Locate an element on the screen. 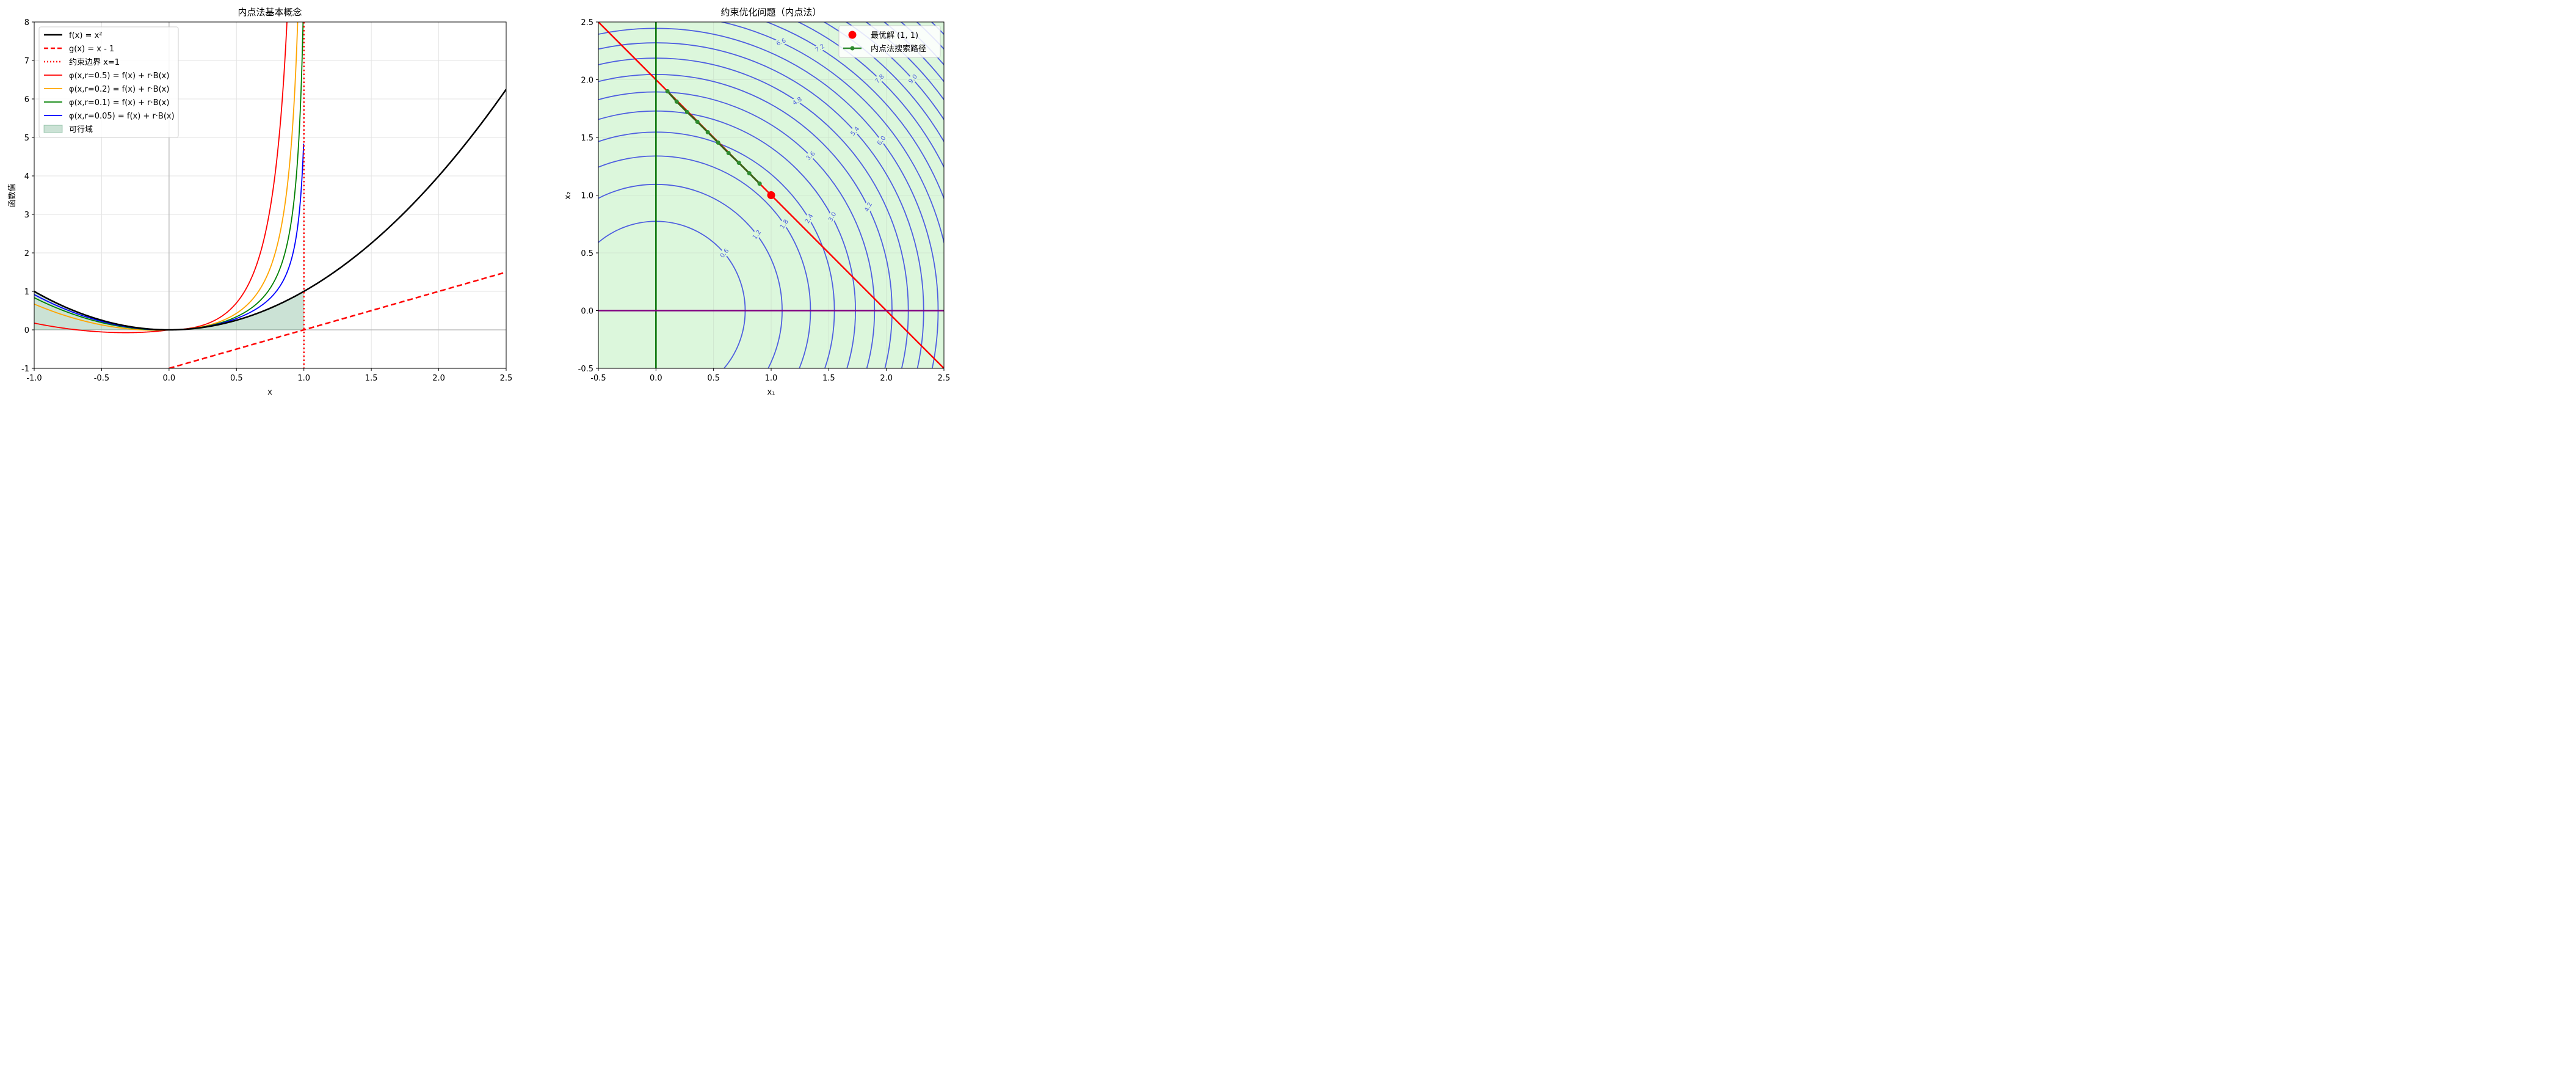 The height and width of the screenshot is (1083, 2576). legend-swatch-path-marker is located at coordinates (852, 48).